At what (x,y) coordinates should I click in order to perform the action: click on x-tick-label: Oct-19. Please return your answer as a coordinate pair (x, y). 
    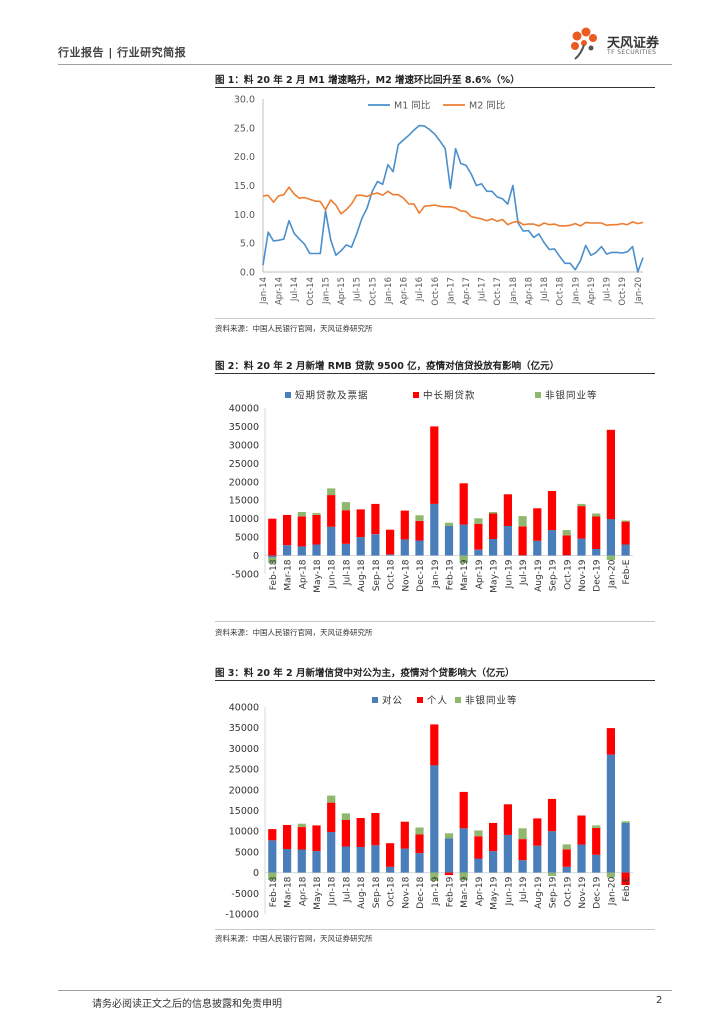
    Looking at the image, I should click on (568, 891).